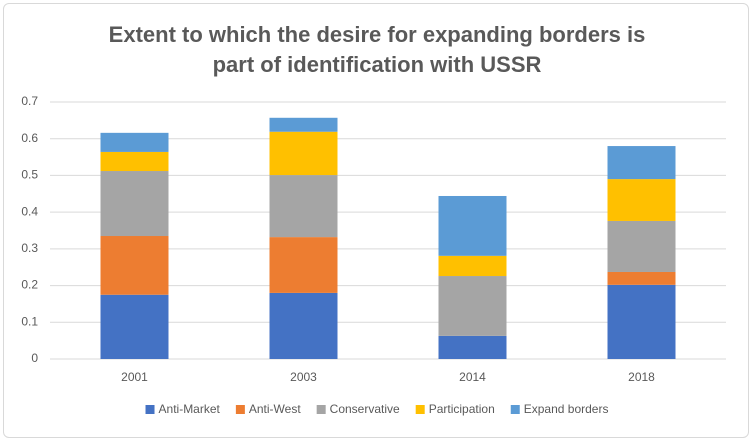 This screenshot has width=754, height=443. What do you see at coordinates (190, 409) in the screenshot?
I see `legend-label: Anti-Market` at bounding box center [190, 409].